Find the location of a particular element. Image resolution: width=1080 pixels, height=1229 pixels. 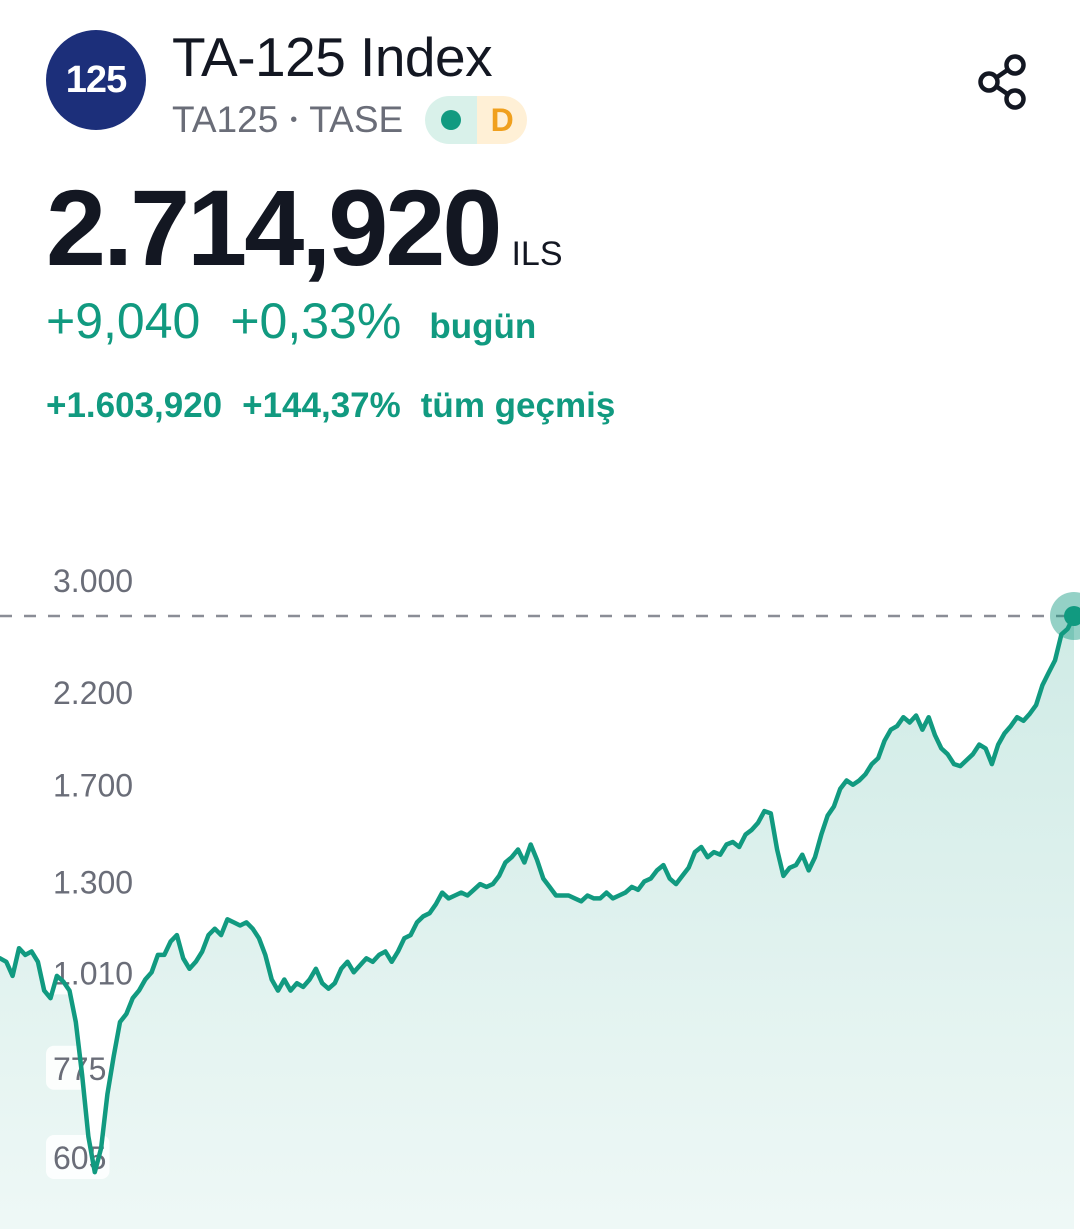

share-icon is located at coordinates (1002, 82).